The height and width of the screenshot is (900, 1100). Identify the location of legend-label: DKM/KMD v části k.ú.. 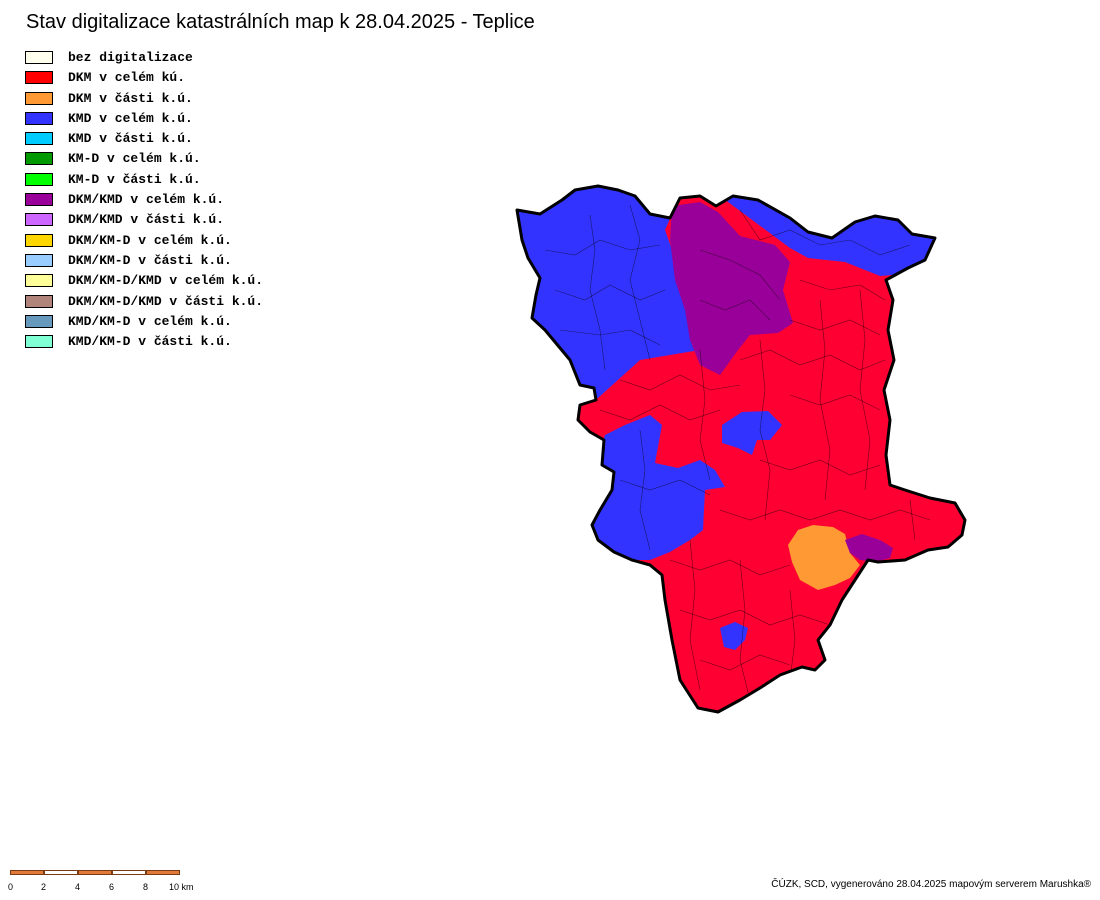
(146, 220).